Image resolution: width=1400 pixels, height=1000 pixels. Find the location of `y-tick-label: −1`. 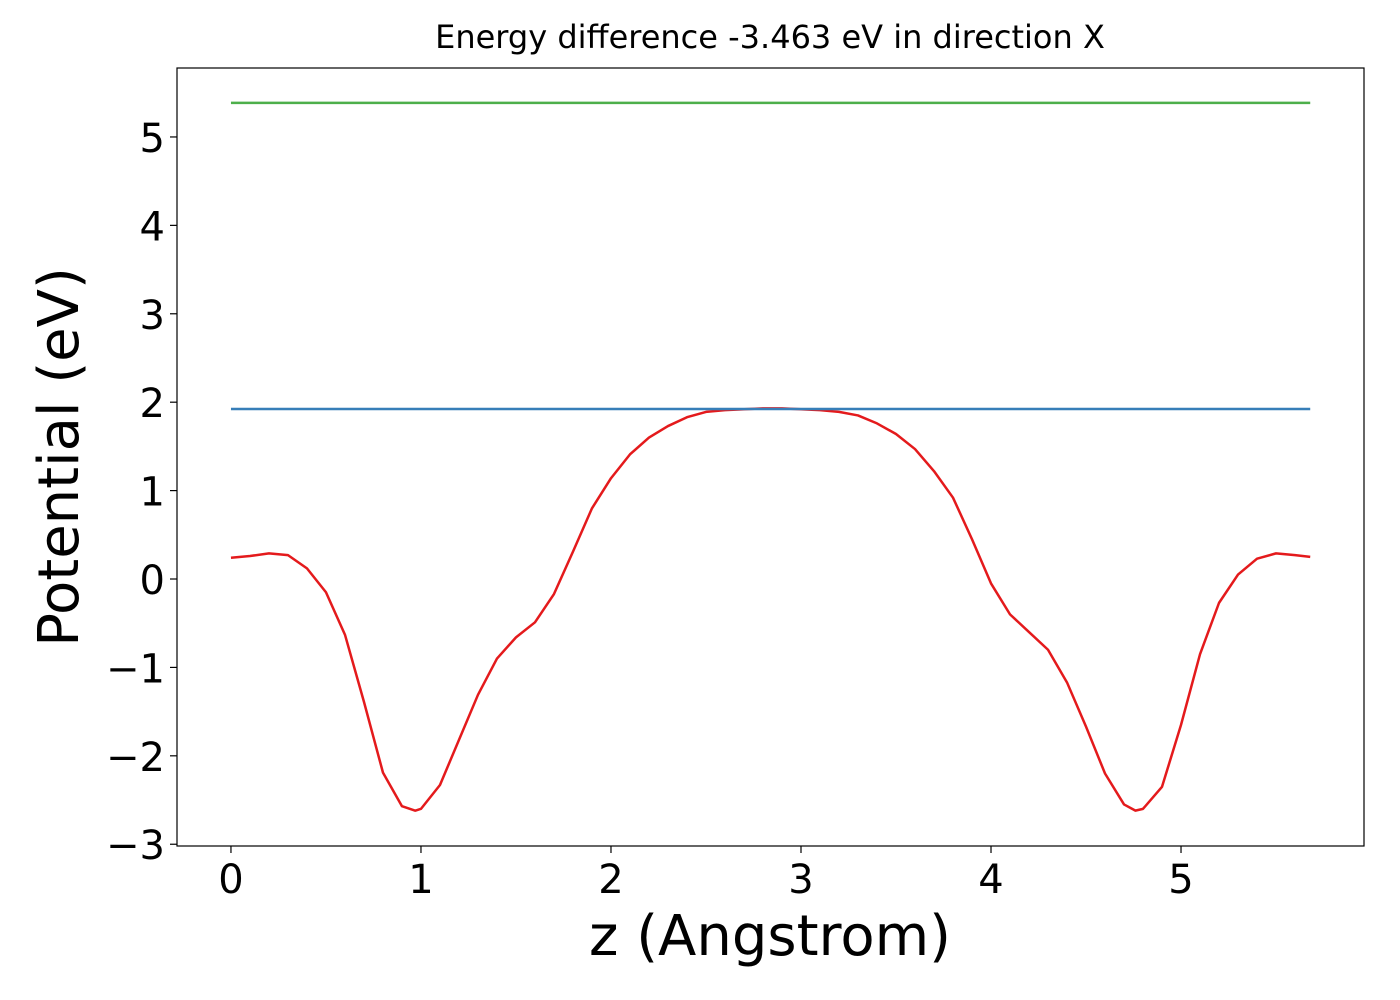

y-tick-label: −1 is located at coordinates (135, 669).